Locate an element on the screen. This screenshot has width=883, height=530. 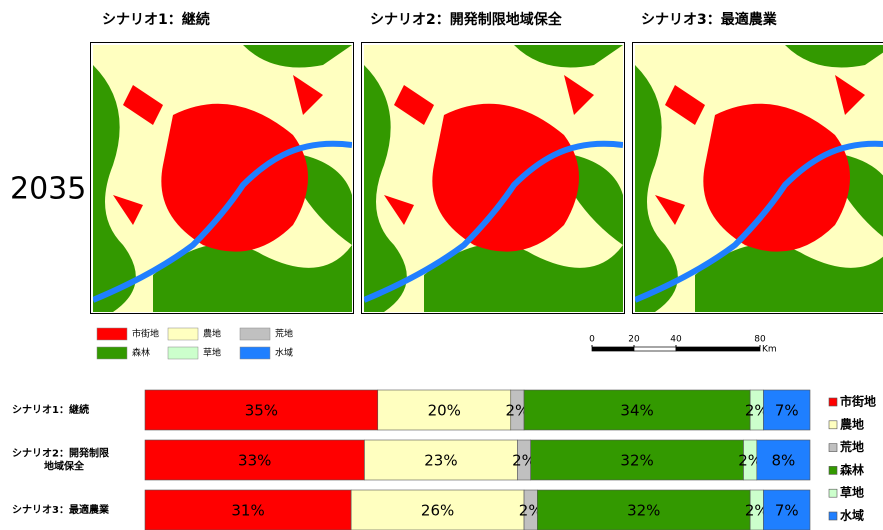
data-label: 23% is located at coordinates (440, 461).